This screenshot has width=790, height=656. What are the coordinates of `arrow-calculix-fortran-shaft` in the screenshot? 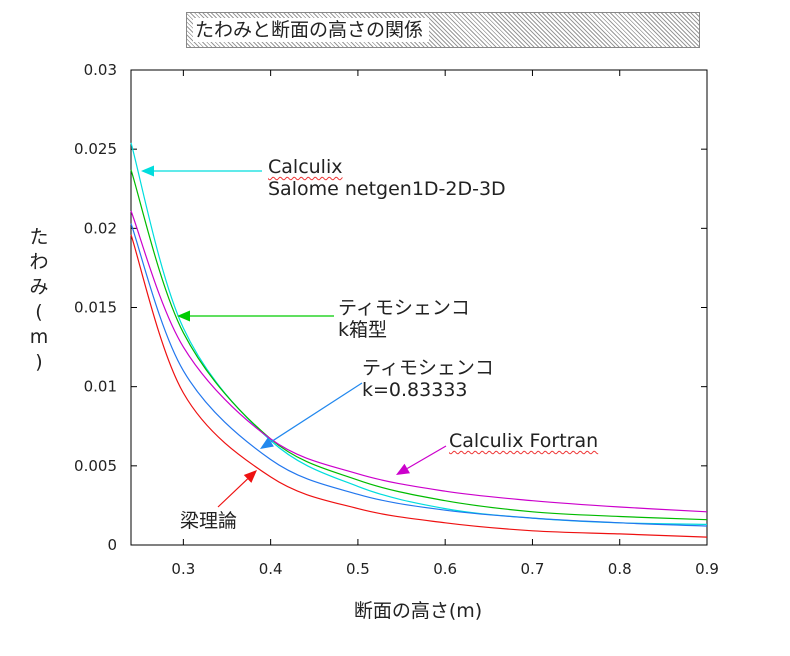 It's located at (426, 457).